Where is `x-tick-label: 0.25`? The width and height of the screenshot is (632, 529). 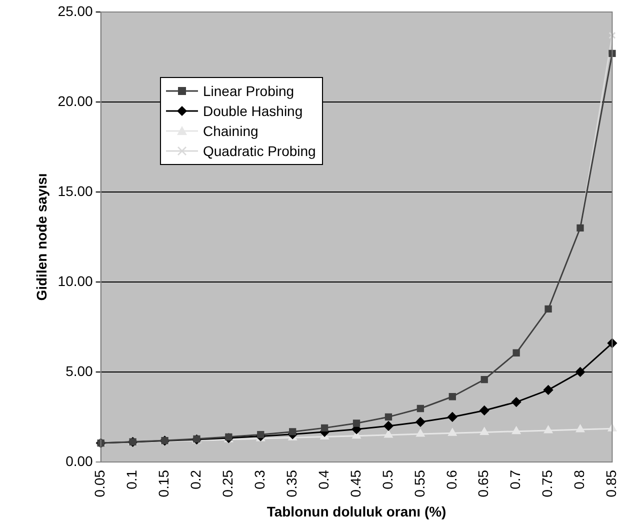 x-tick-label: 0.25 is located at coordinates (228, 484).